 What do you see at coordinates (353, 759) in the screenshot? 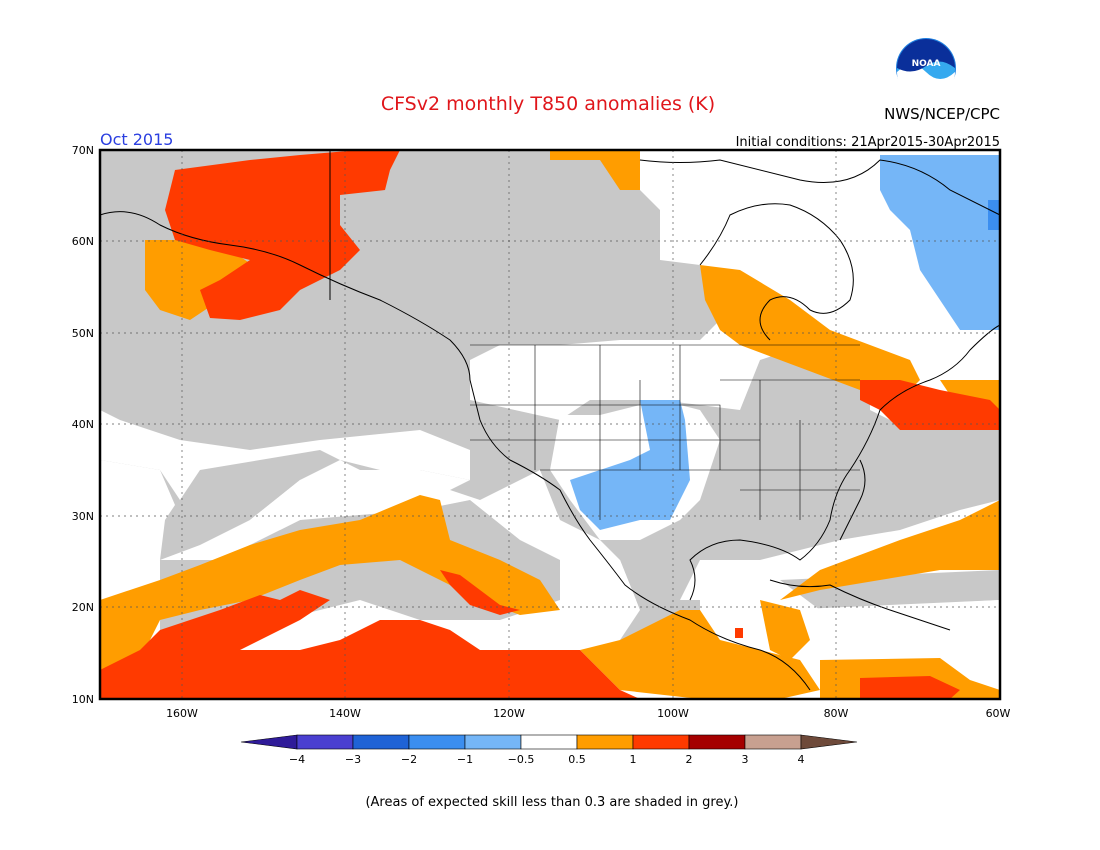
I see `colorbar-tick-label: −3` at bounding box center [353, 759].